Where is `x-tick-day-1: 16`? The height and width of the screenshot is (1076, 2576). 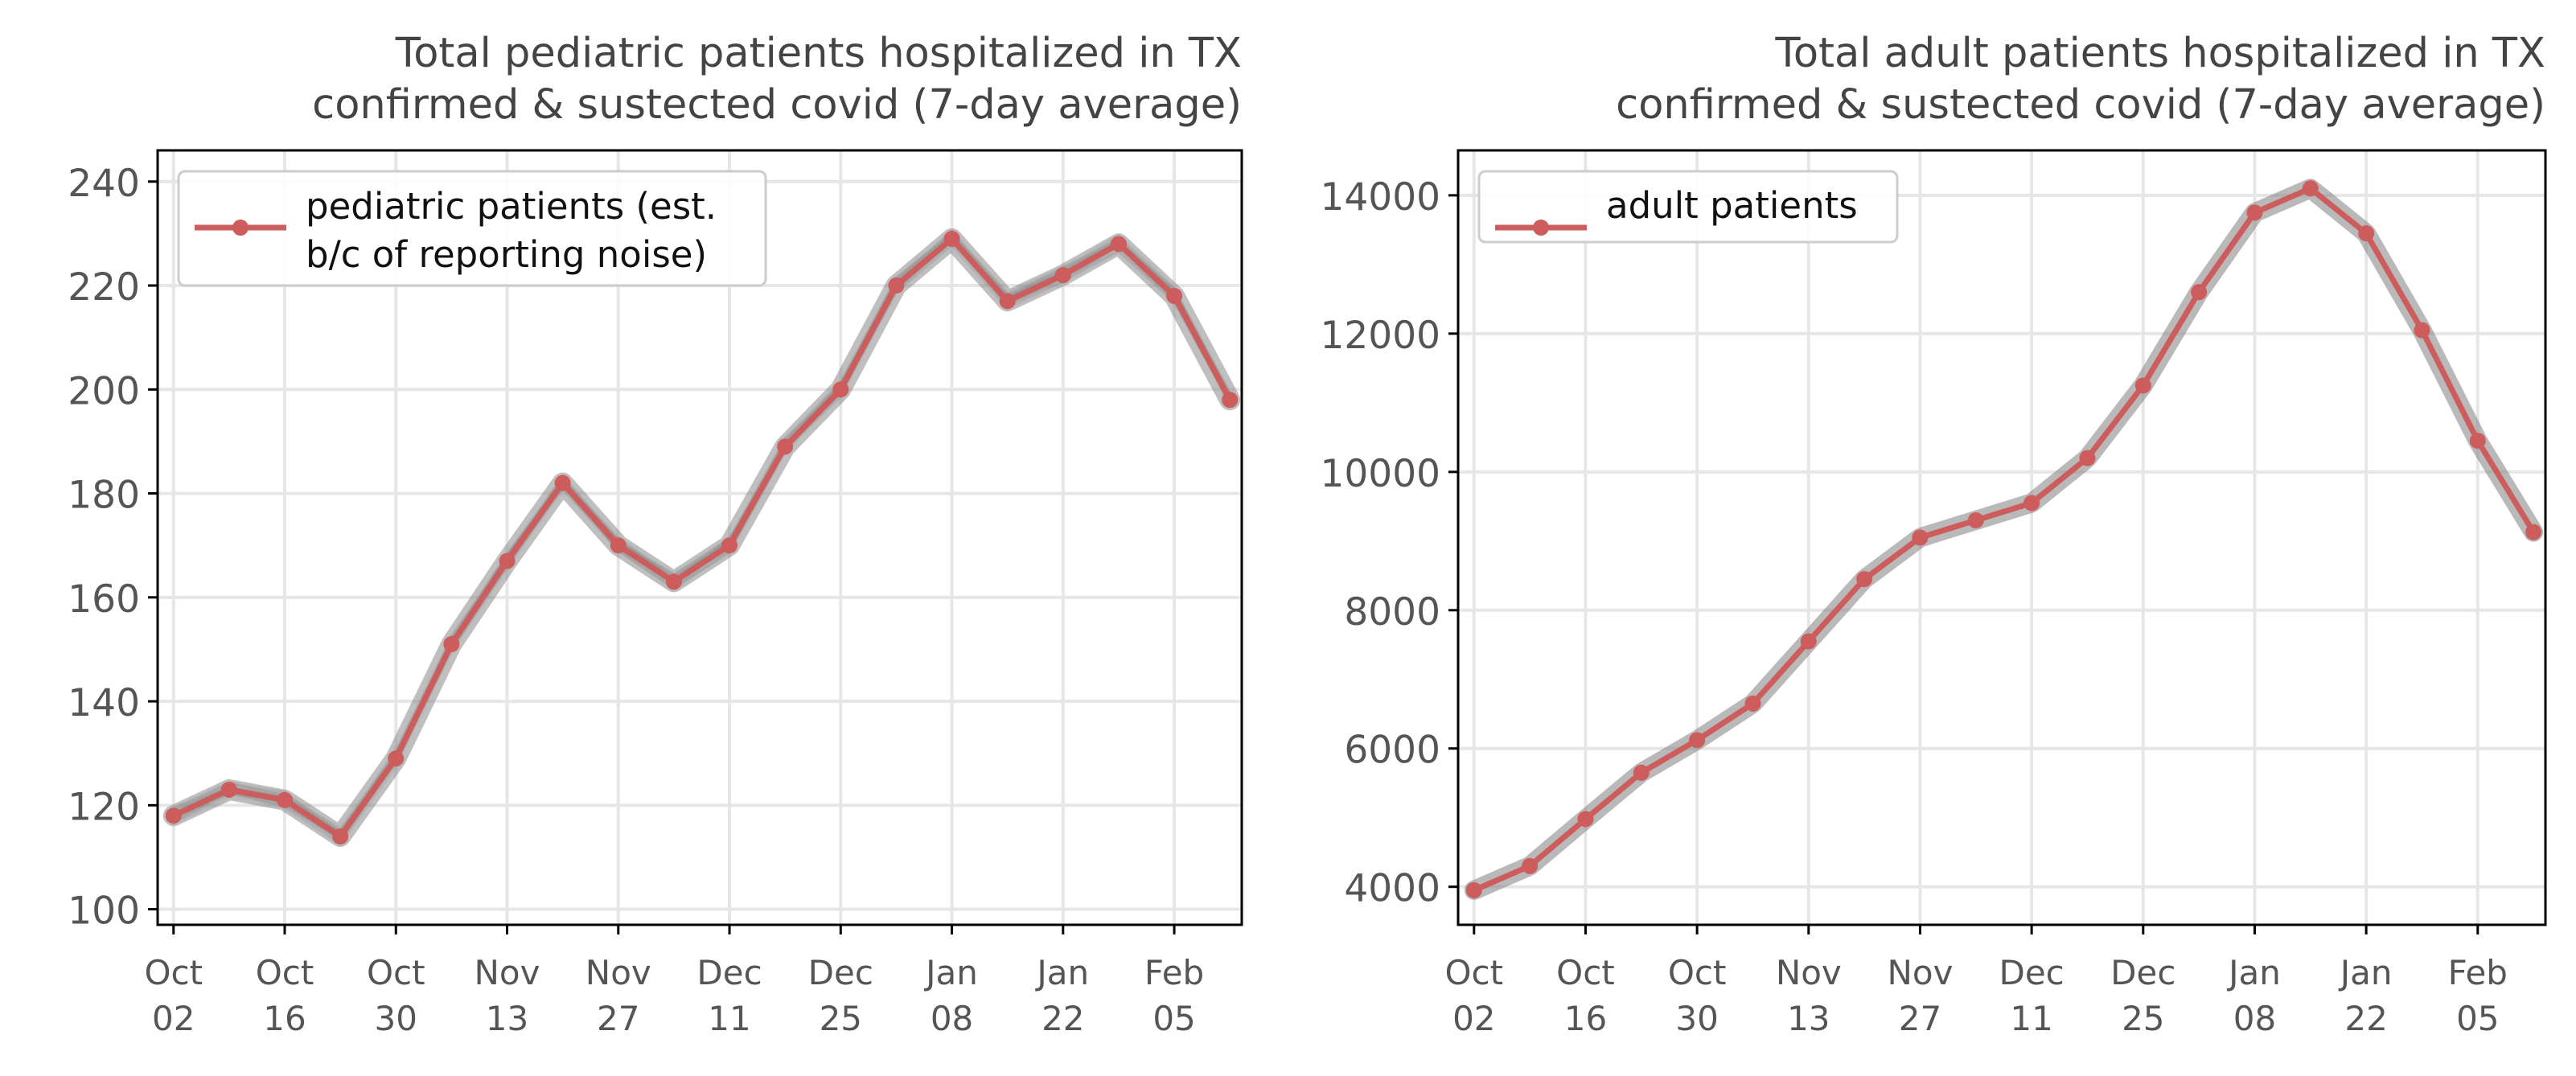 x-tick-day-1: 16 is located at coordinates (1585, 1018).